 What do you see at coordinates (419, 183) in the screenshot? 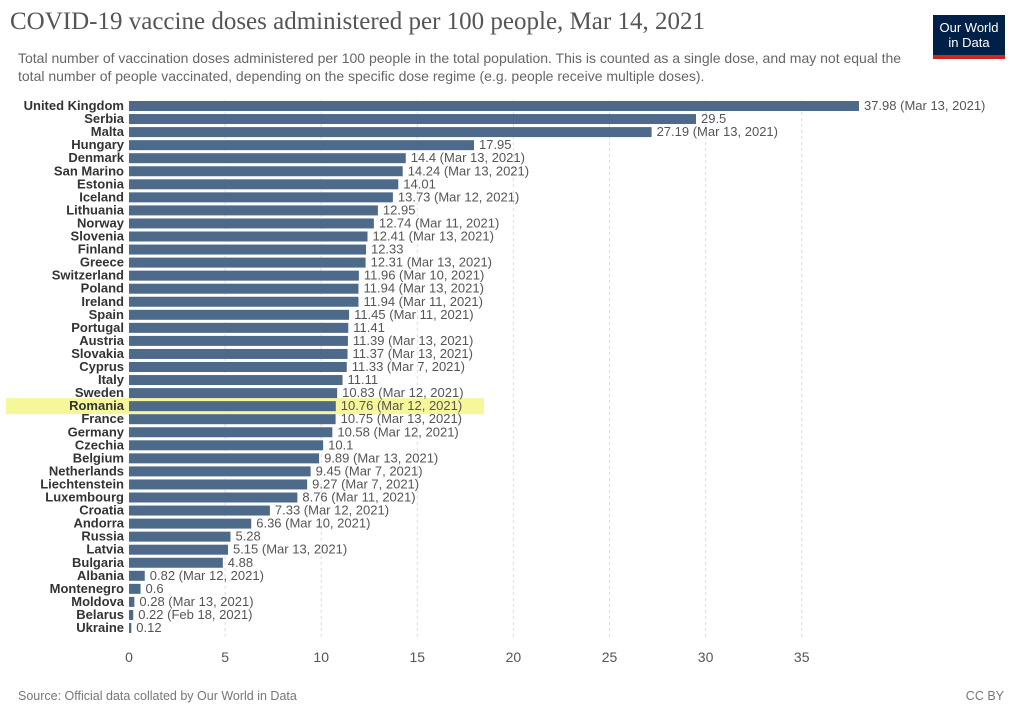
I see `value-label: 14.01` at bounding box center [419, 183].